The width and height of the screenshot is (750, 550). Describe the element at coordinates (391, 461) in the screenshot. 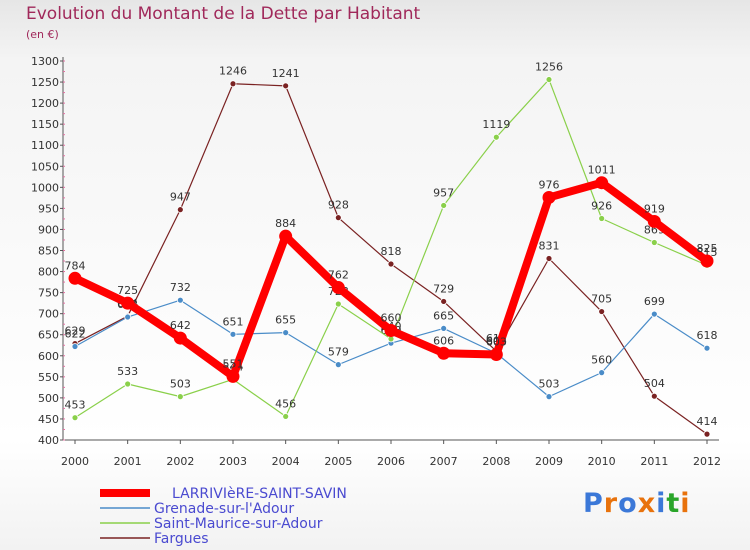

I see `x-tick-label: 2006` at that location.